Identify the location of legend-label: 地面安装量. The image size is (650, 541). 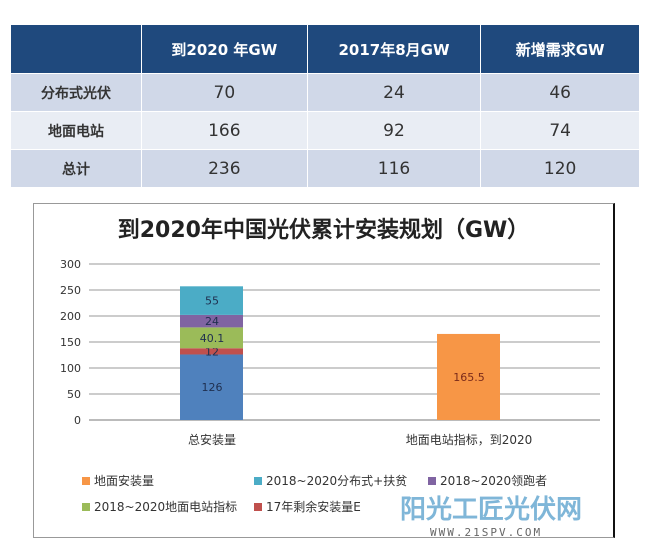
(124, 481).